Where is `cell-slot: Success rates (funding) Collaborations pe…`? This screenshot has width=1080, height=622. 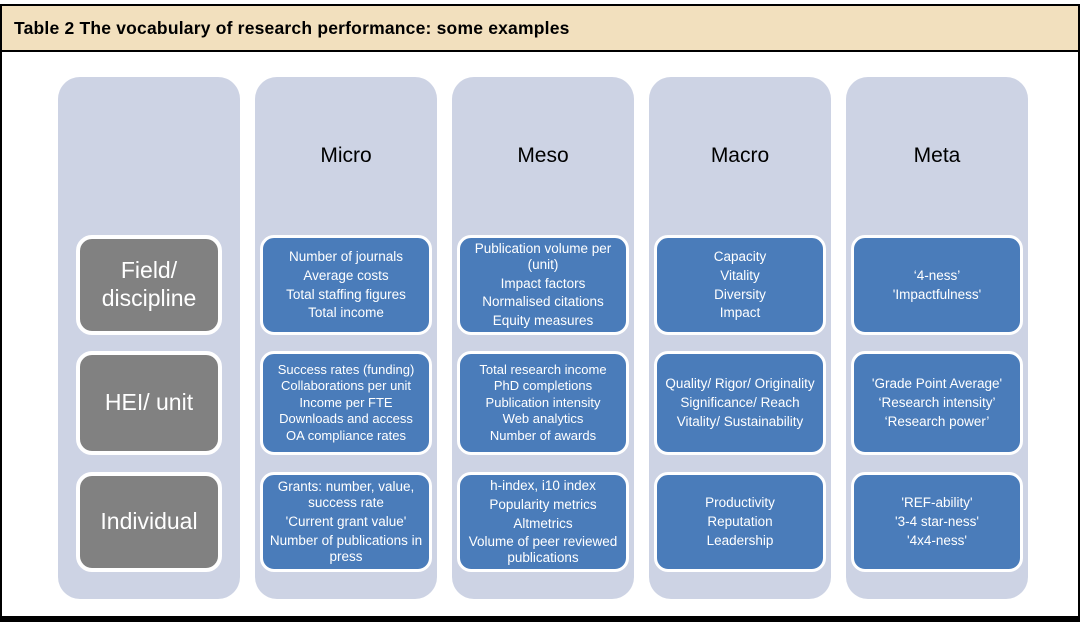 cell-slot: Success rates (funding) Collaborations pe… is located at coordinates (346, 403).